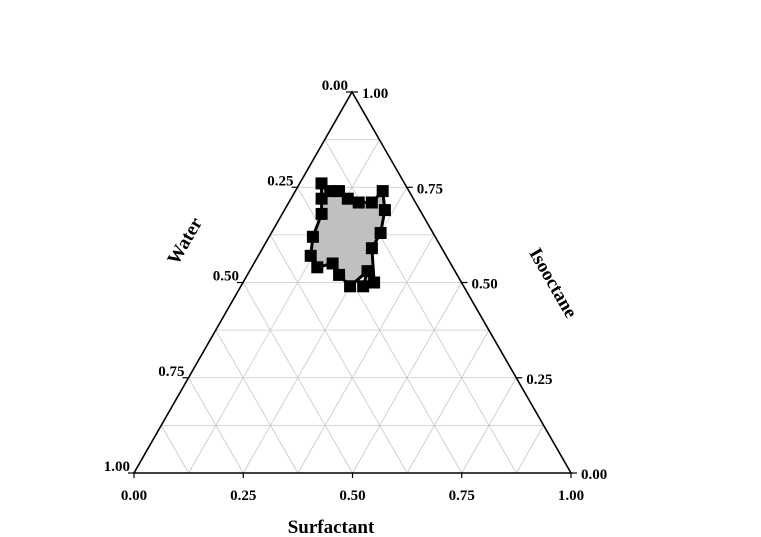 The image size is (761, 537). Describe the element at coordinates (485, 285) in the screenshot. I see `right-tick-label: 0.50` at that location.